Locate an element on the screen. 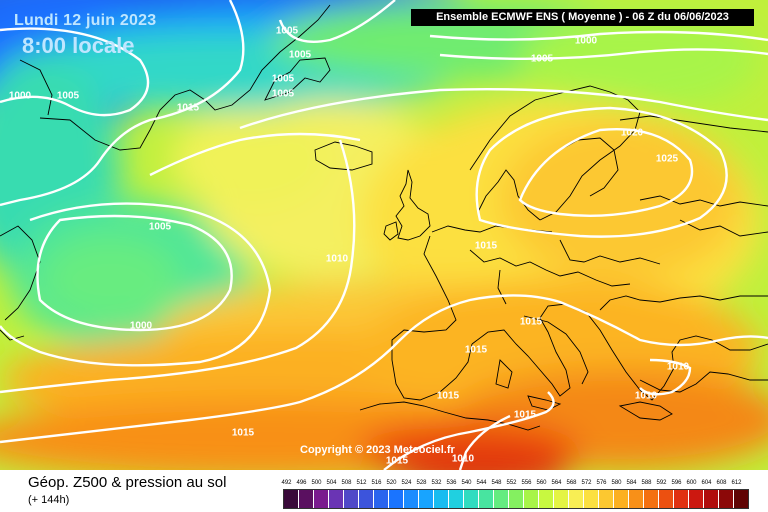 This screenshot has width=768, height=512. variable-title: Géop. Z500 & pression au sol is located at coordinates (127, 482).